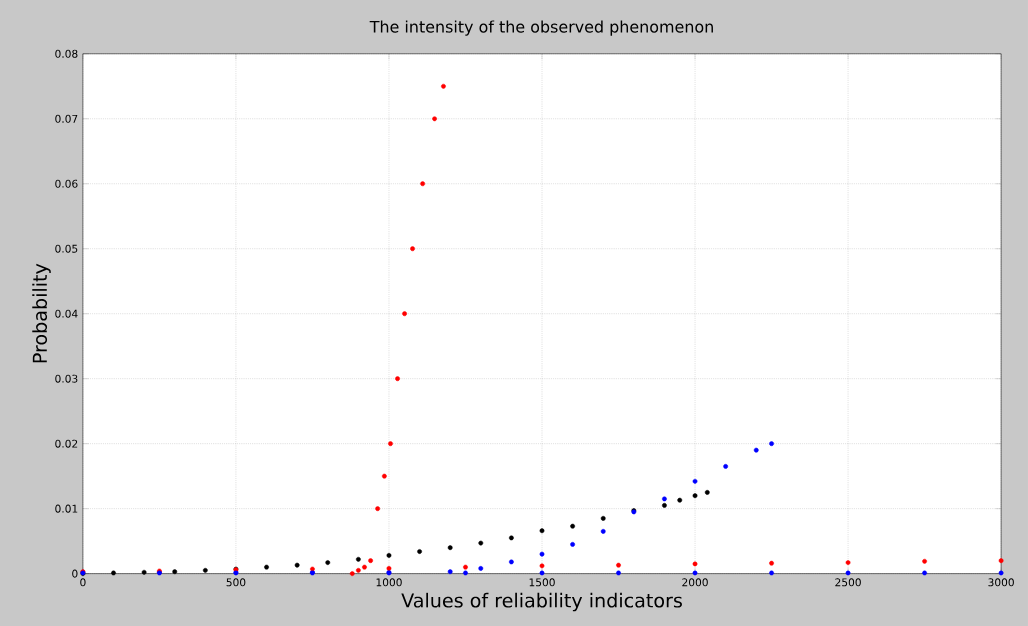  I want to click on y-tick-label: 0, so click(75, 573).